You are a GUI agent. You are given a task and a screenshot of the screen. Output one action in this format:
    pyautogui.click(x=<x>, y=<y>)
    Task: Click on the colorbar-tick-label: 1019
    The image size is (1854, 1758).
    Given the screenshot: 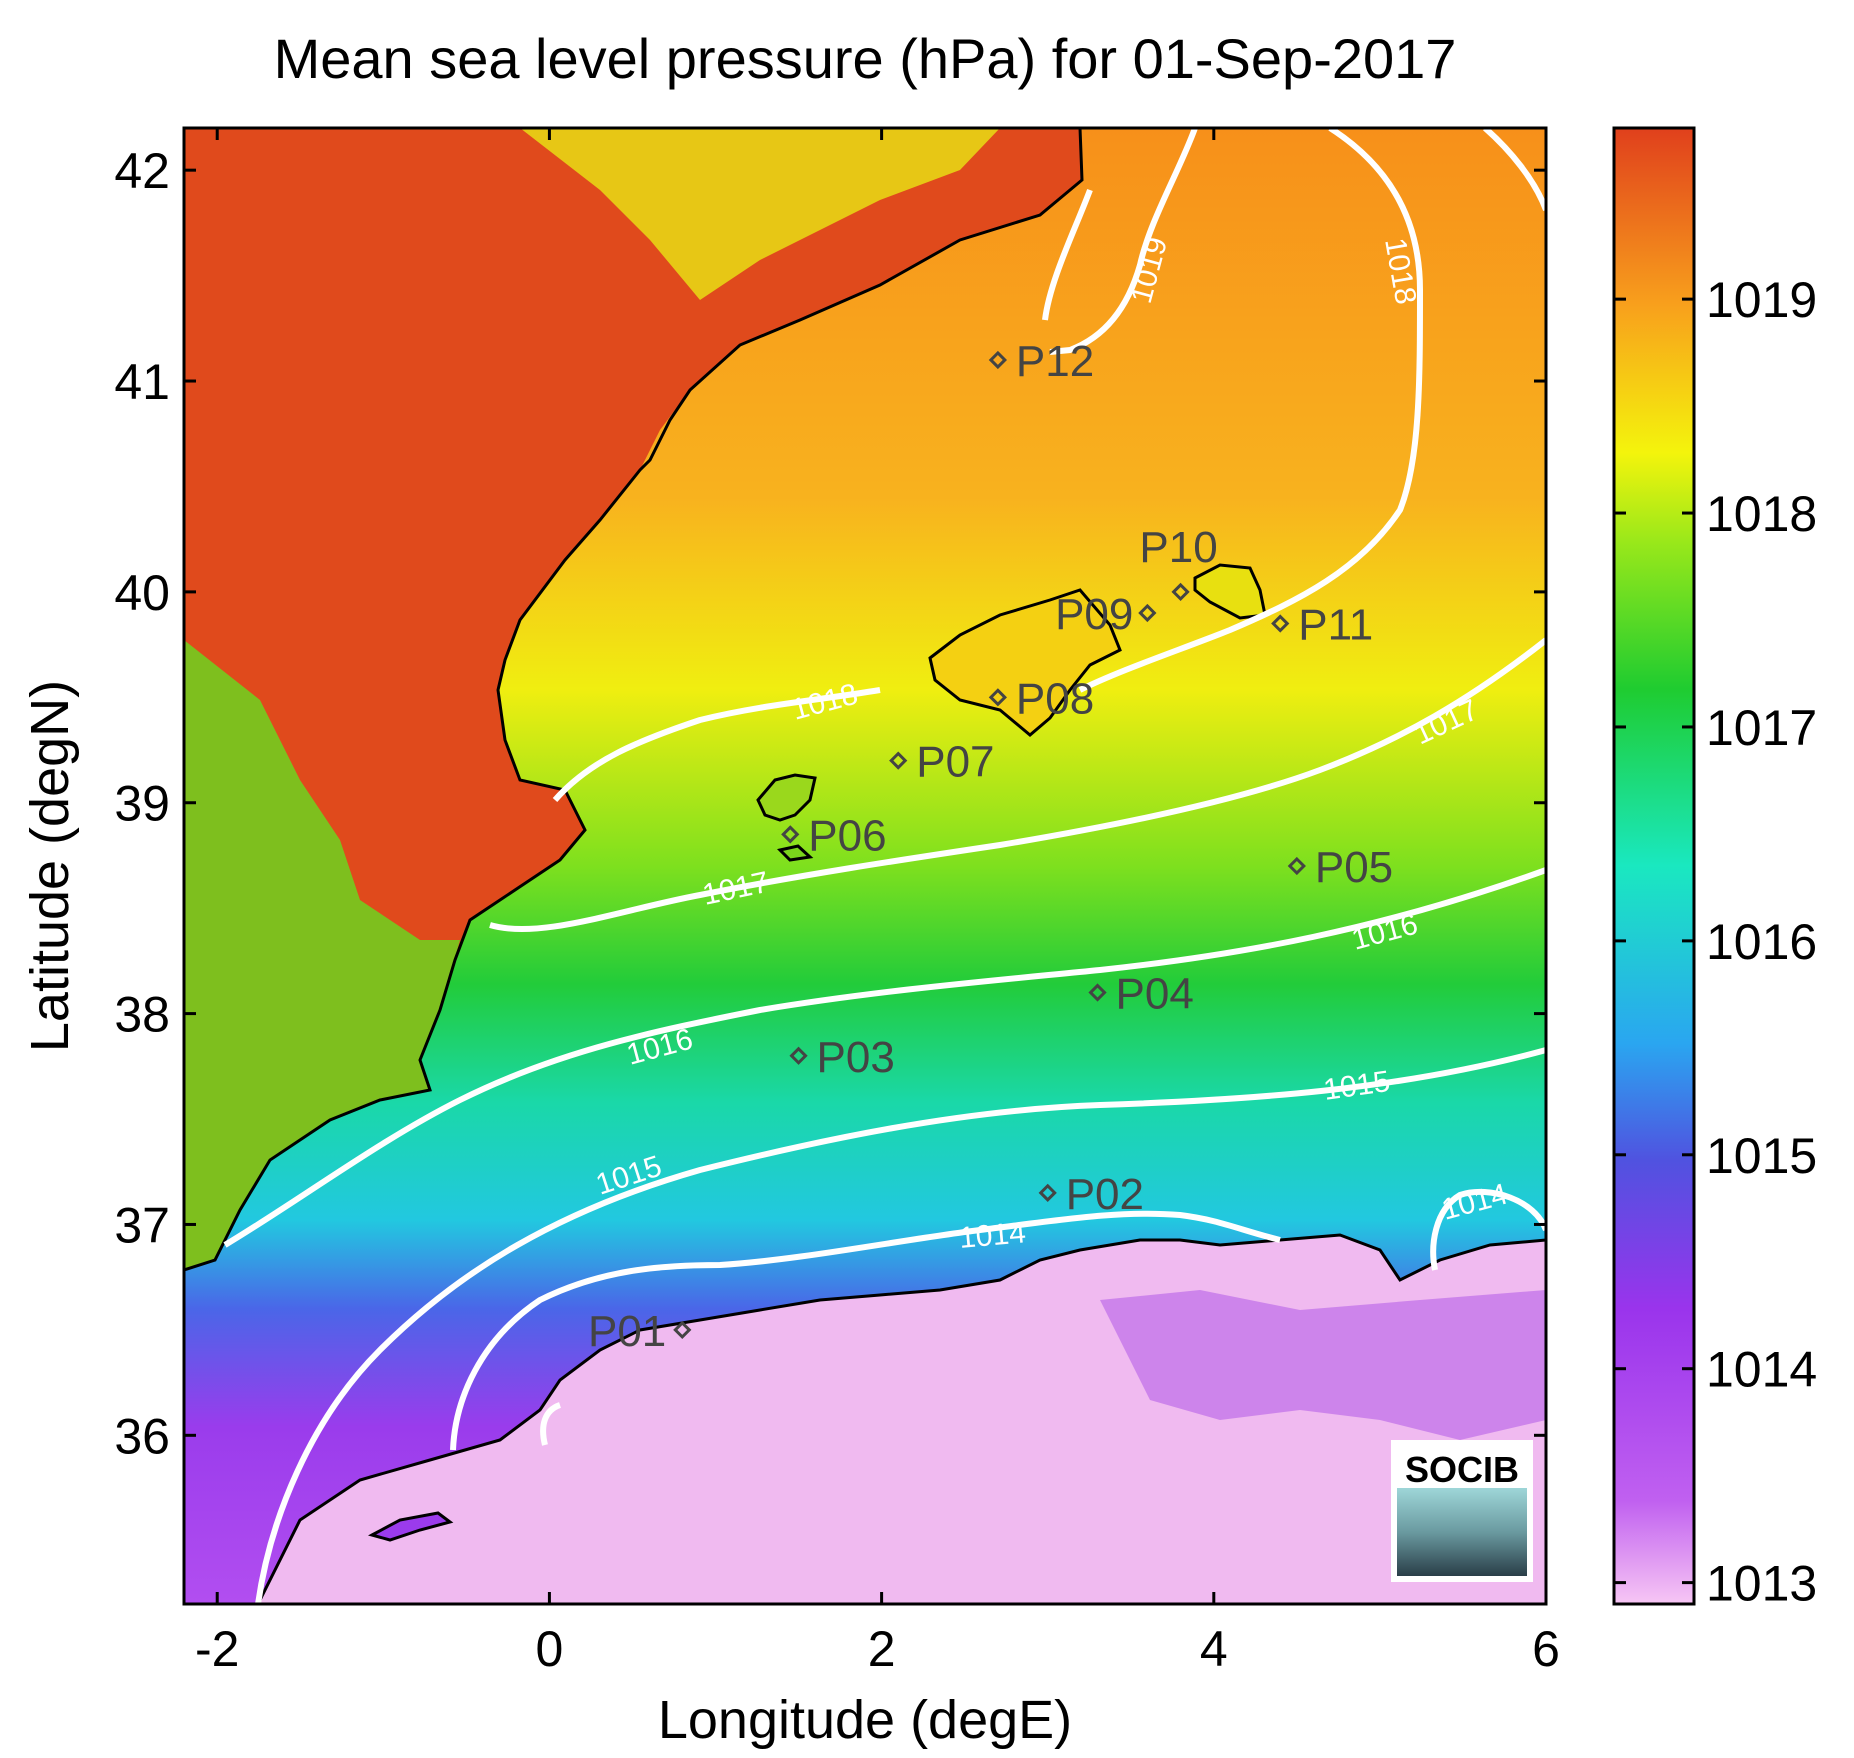 What is the action you would take?
    pyautogui.click(x=1761, y=300)
    